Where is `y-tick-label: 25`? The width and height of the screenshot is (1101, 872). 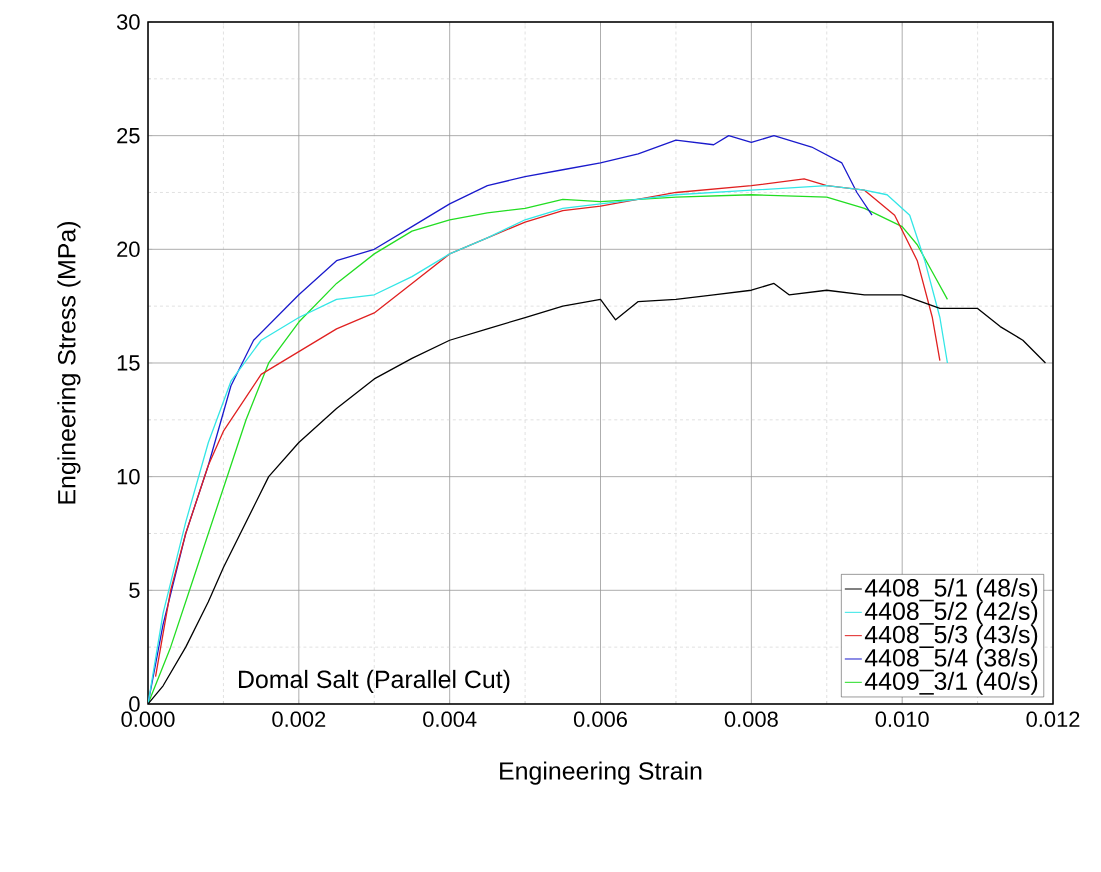
y-tick-label: 25 is located at coordinates (128, 135).